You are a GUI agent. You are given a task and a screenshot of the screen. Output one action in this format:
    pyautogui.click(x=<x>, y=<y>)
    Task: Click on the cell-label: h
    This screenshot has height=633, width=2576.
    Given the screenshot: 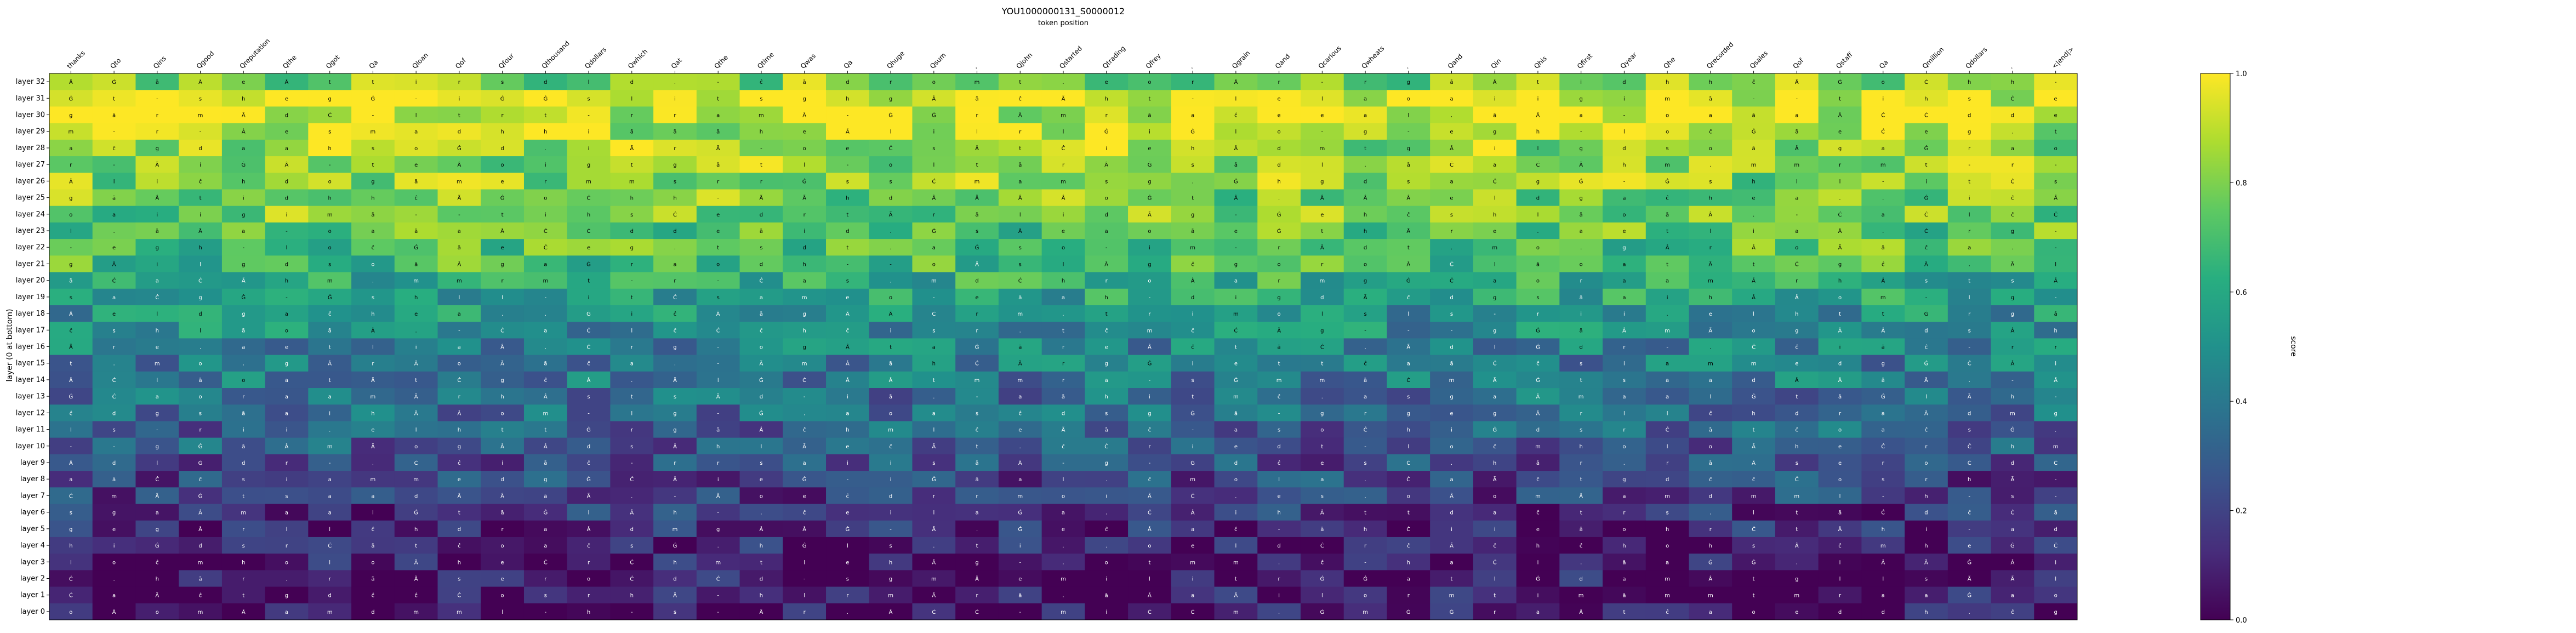 What is the action you would take?
    pyautogui.click(x=761, y=546)
    